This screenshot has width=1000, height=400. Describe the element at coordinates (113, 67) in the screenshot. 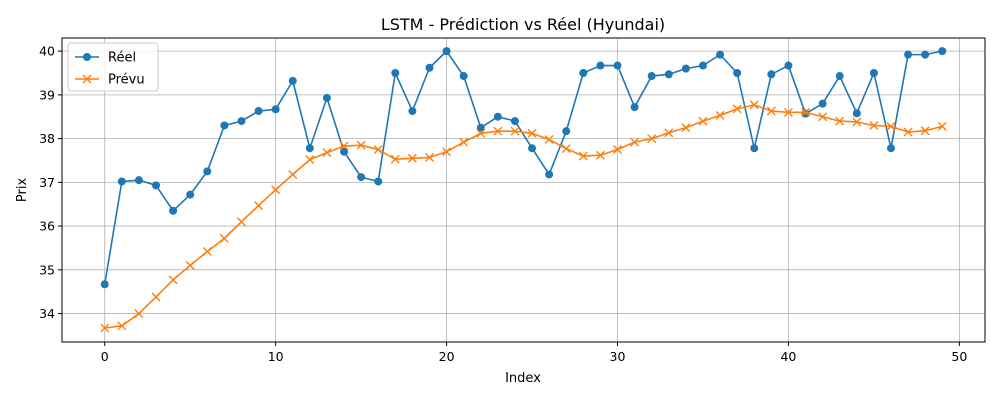

I see `legend: Réel Prévu` at that location.